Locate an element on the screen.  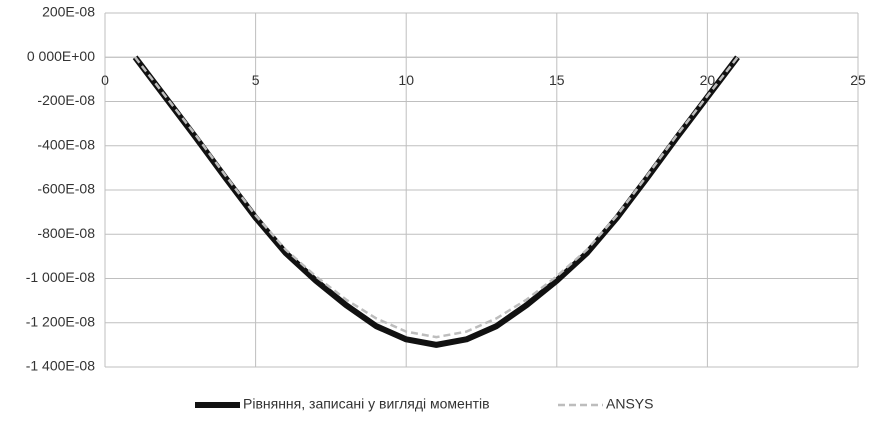
y-tick-label: -200E-08 is located at coordinates (66, 100).